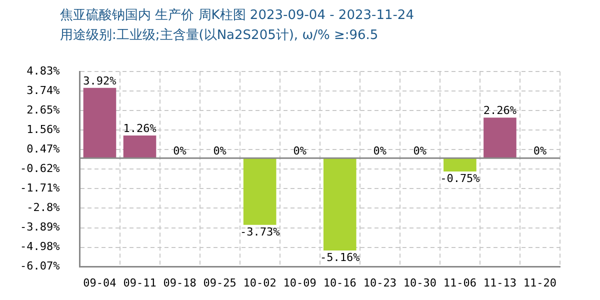 The image size is (600, 300). I want to click on x-tick-label: 10-09, so click(299, 283).